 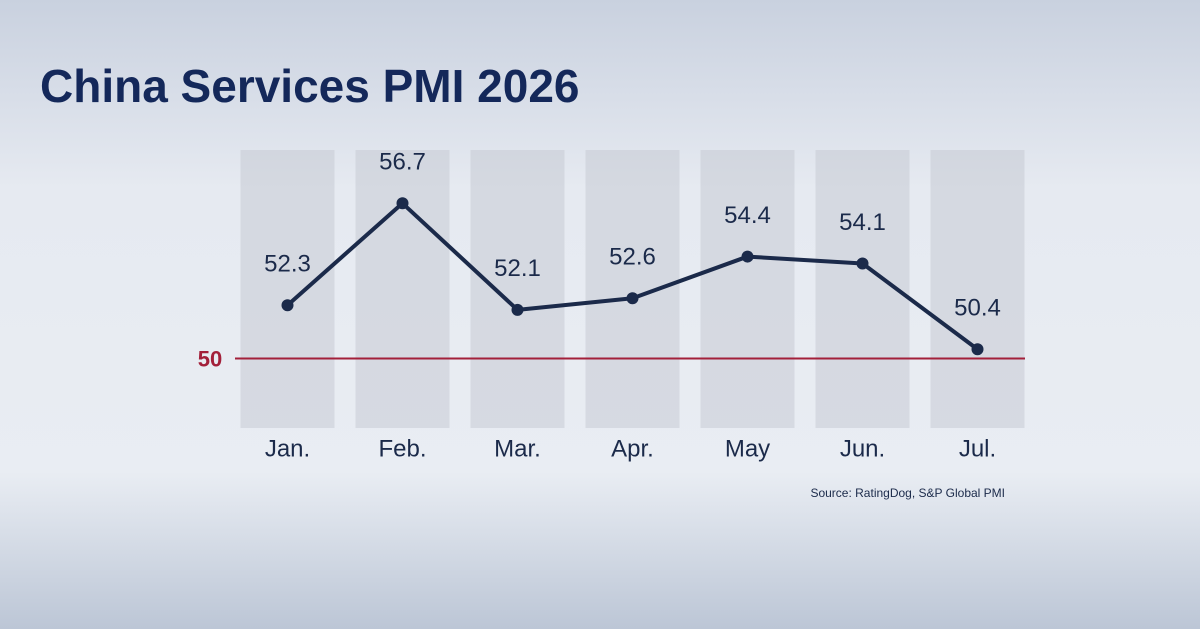 What do you see at coordinates (632, 257) in the screenshot?
I see `data-label: 52.6` at bounding box center [632, 257].